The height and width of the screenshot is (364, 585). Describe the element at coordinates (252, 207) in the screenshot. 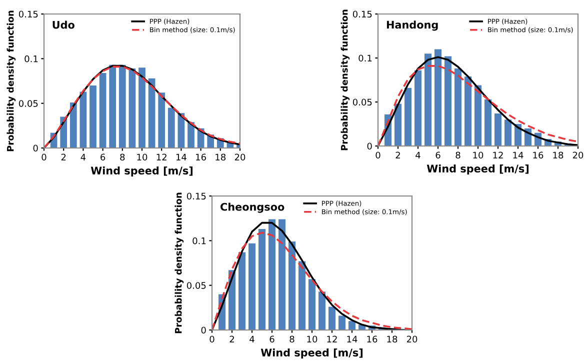

I see `text: Cheongsoo` at that location.